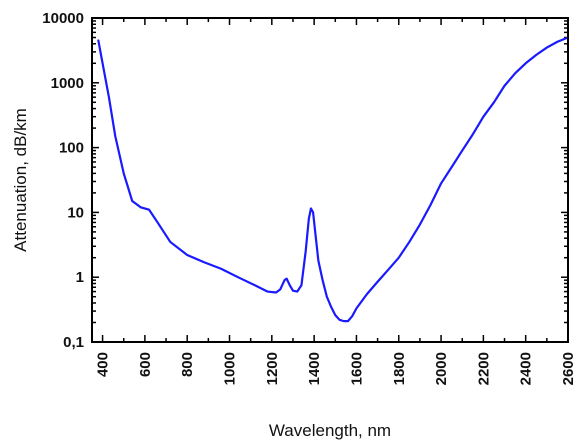  What do you see at coordinates (483, 368) in the screenshot?
I see `x-tick-label: 2200` at bounding box center [483, 368].